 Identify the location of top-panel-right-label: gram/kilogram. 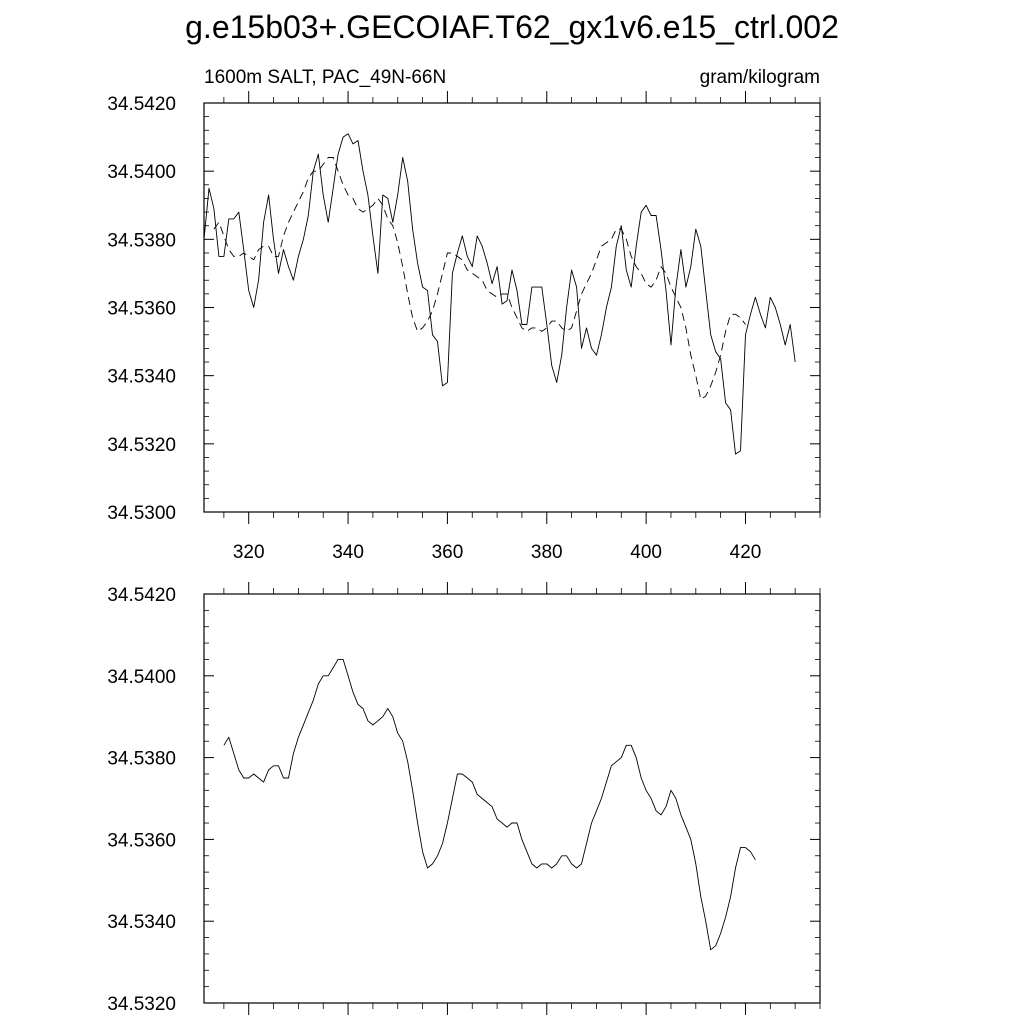
(760, 77).